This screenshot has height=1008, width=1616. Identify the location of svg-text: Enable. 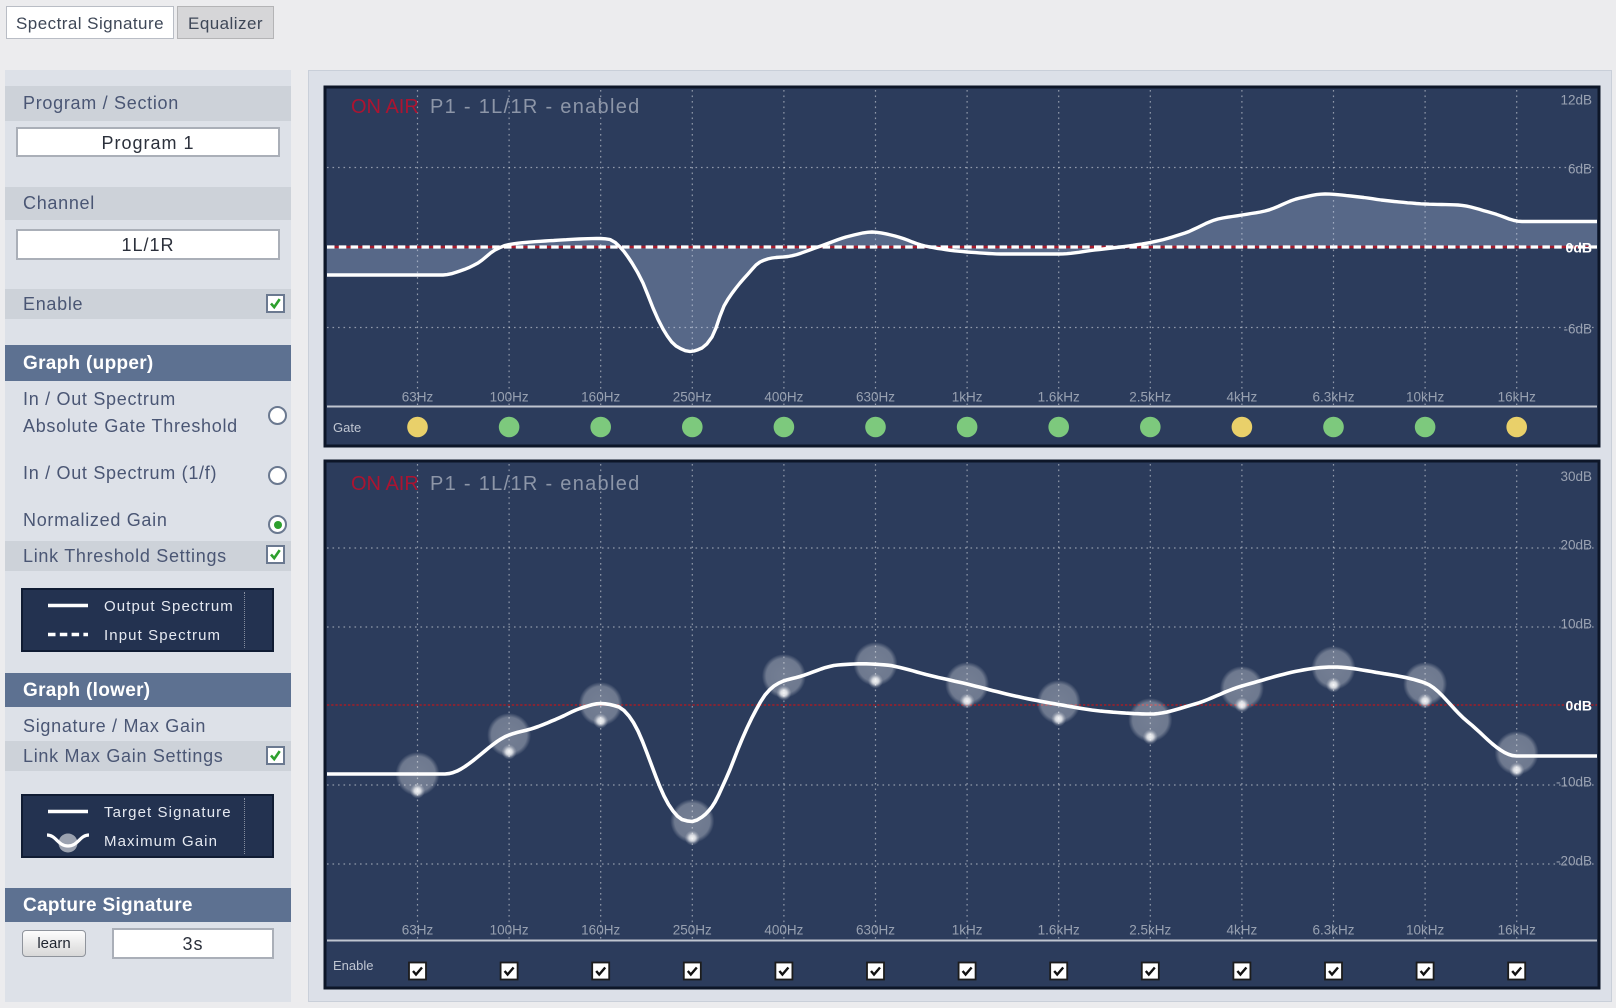
(353, 965).